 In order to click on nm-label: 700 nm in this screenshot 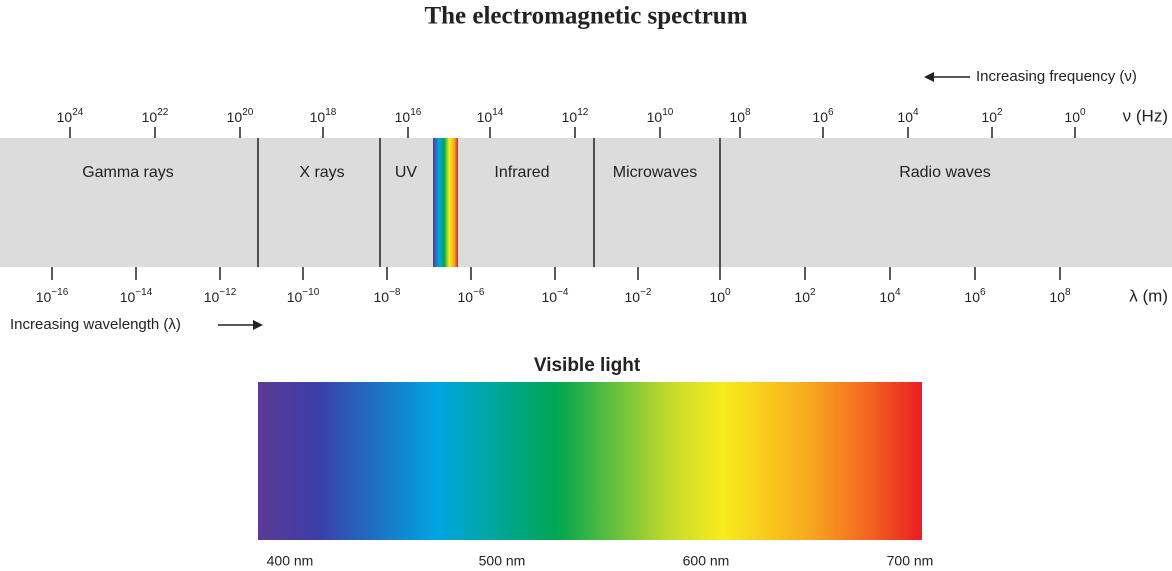, I will do `click(910, 561)`.